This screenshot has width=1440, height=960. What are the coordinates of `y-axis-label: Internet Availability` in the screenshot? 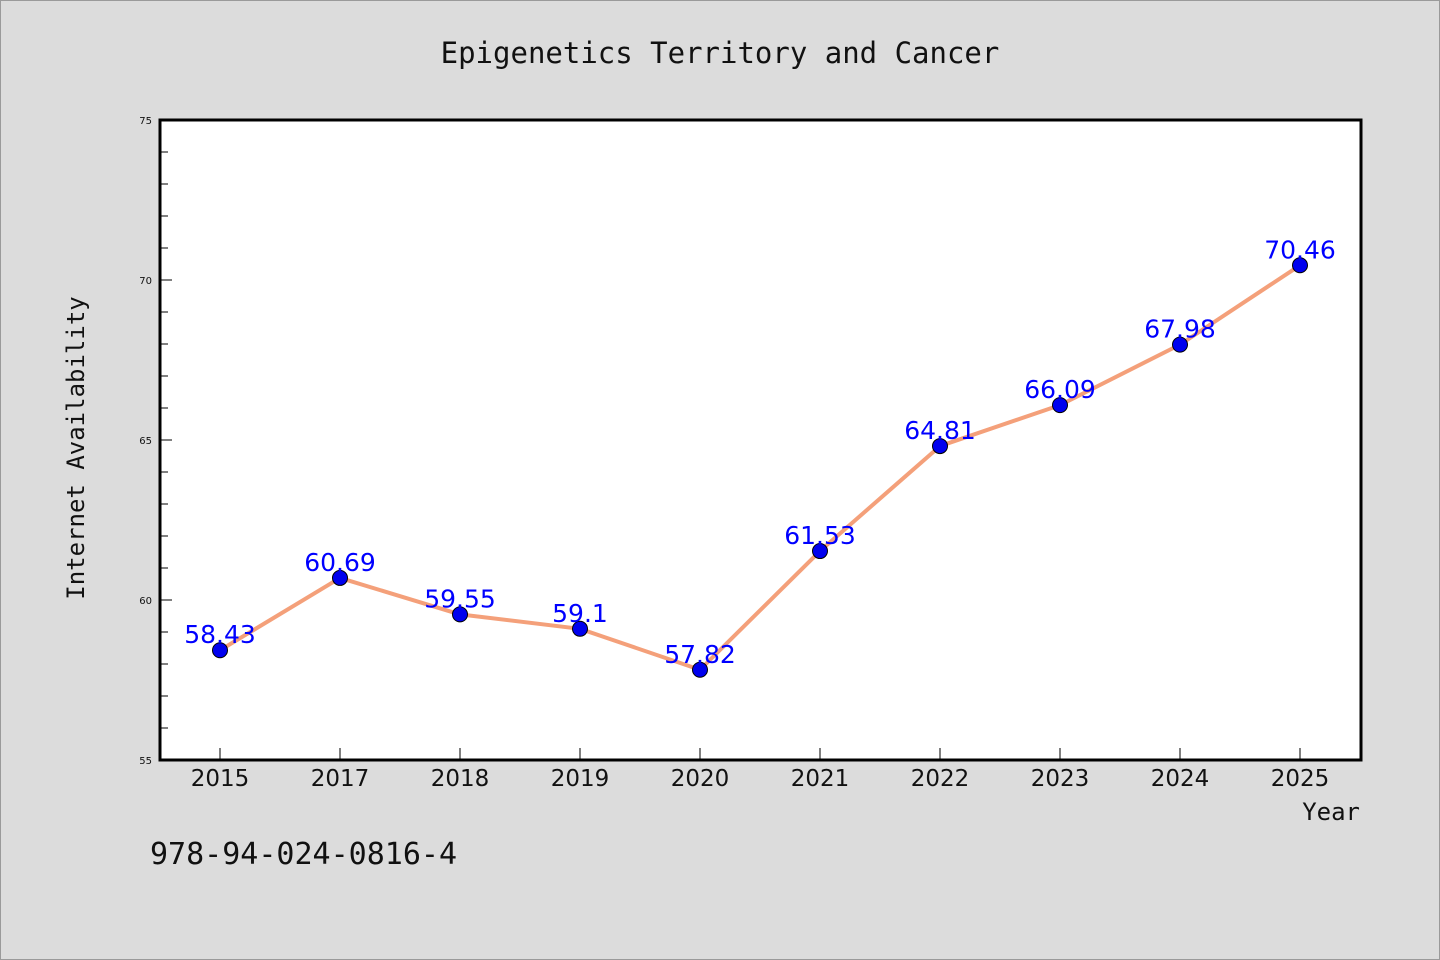 It's located at (76, 447).